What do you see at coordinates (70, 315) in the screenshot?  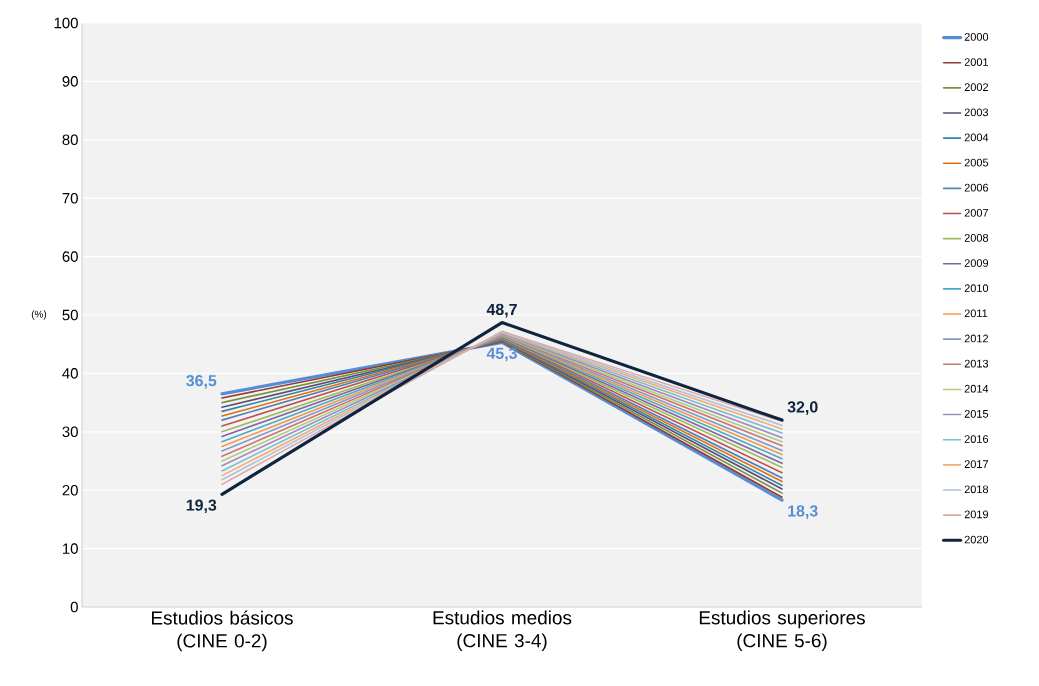 I see `y-tick-label: 50` at bounding box center [70, 315].